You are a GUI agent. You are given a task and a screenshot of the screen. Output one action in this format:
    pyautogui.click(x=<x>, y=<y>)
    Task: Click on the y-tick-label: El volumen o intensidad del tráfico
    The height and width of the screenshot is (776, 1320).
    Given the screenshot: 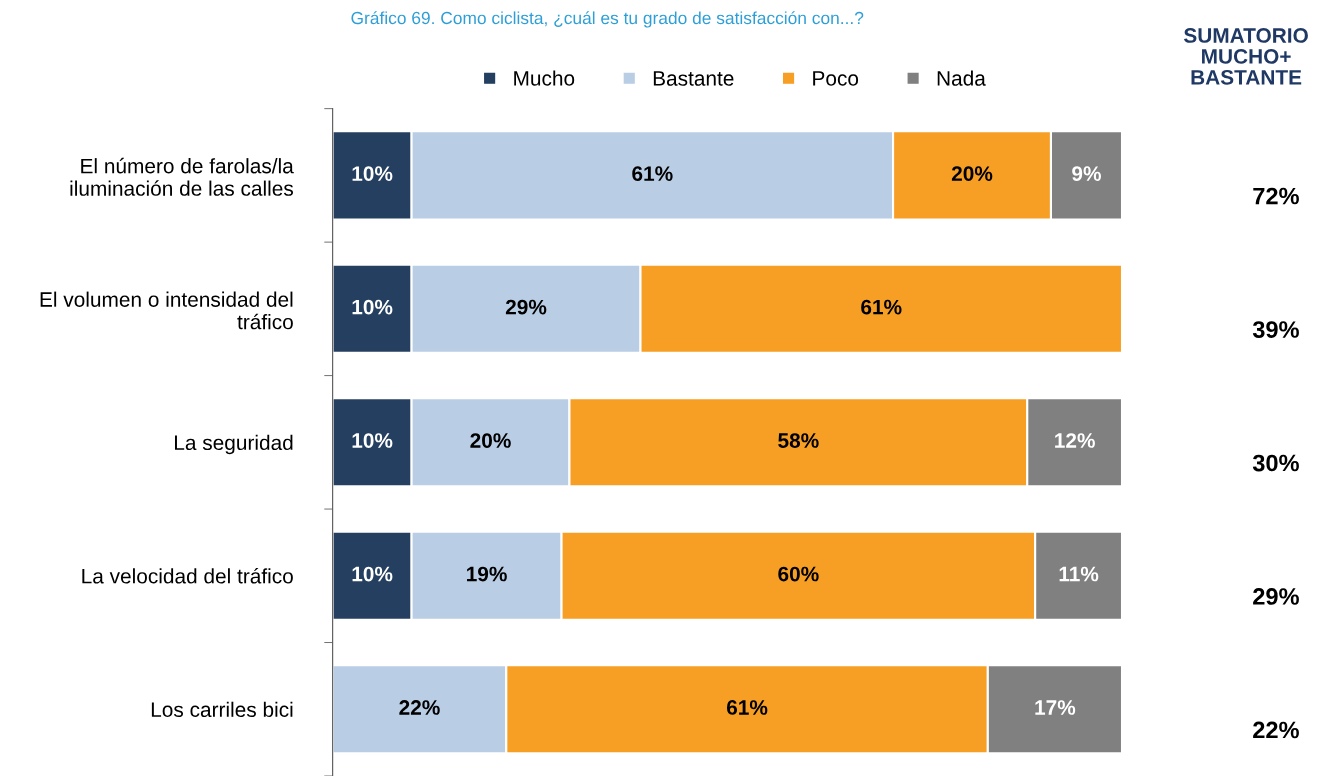 What is the action you would take?
    pyautogui.click(x=166, y=310)
    